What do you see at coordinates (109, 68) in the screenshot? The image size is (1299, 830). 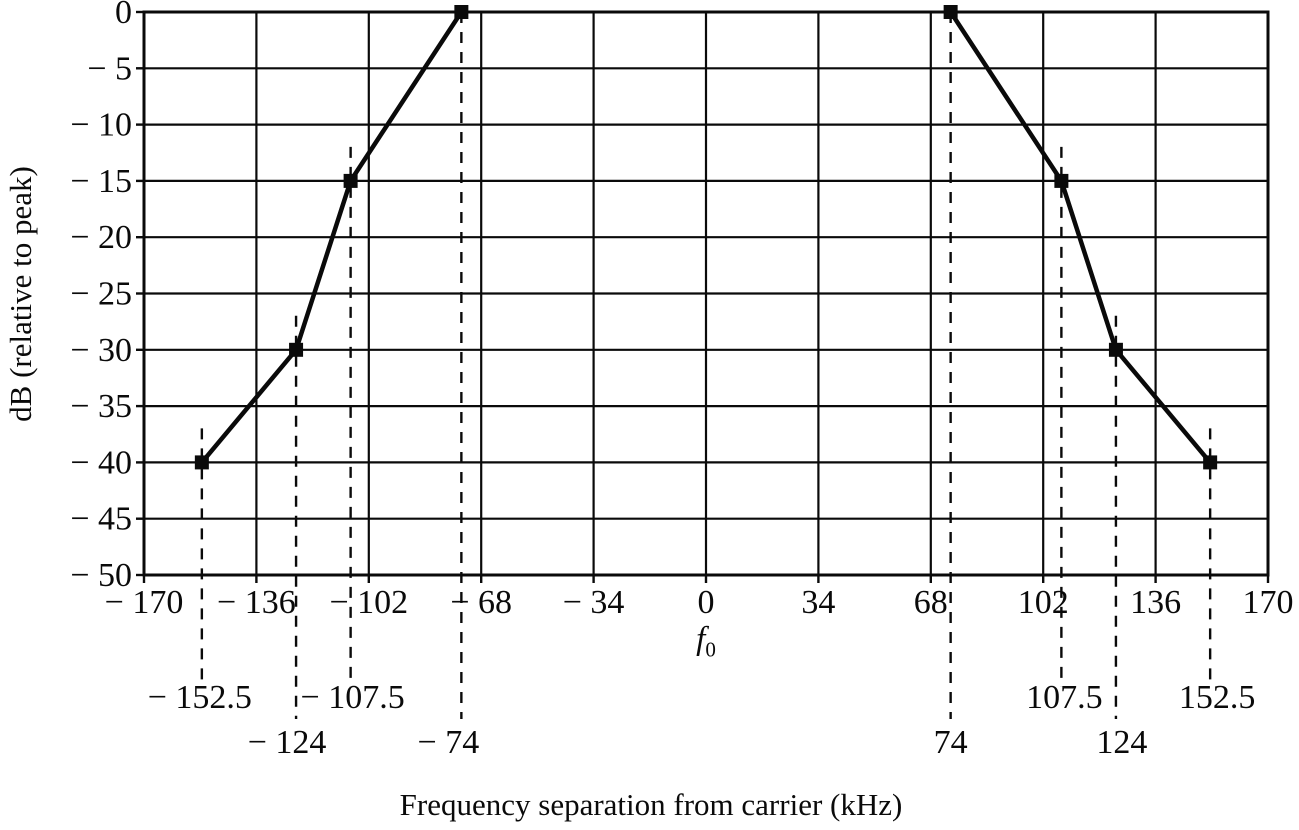 I see `y-tick-label: − 5` at bounding box center [109, 68].